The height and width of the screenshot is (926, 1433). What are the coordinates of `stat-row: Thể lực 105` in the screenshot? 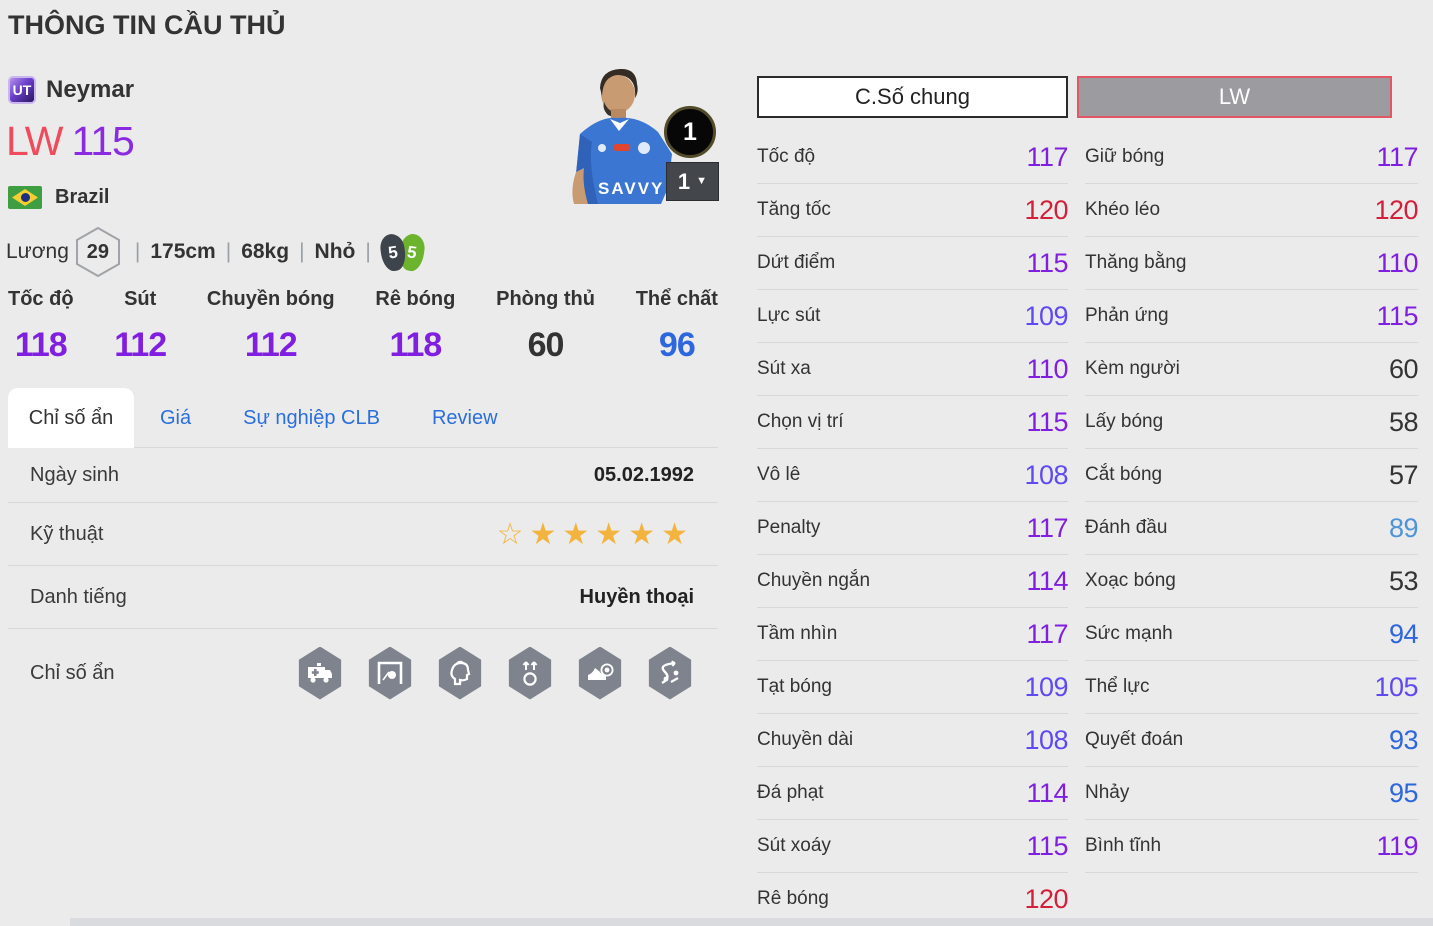 It's located at (1251, 687).